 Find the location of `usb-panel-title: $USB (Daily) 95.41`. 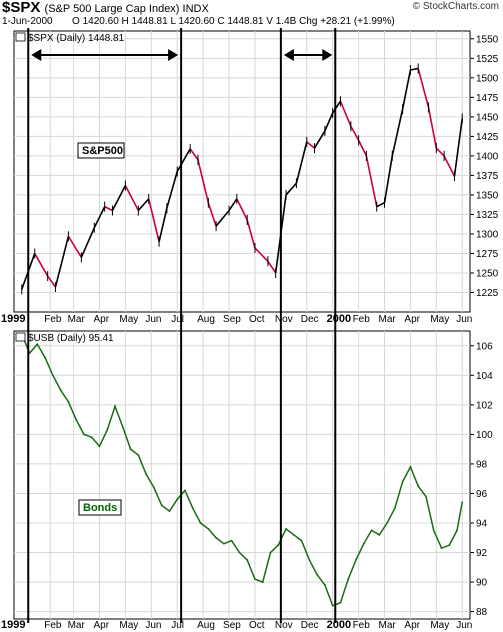

usb-panel-title: $USB (Daily) 95.41 is located at coordinates (71, 338).